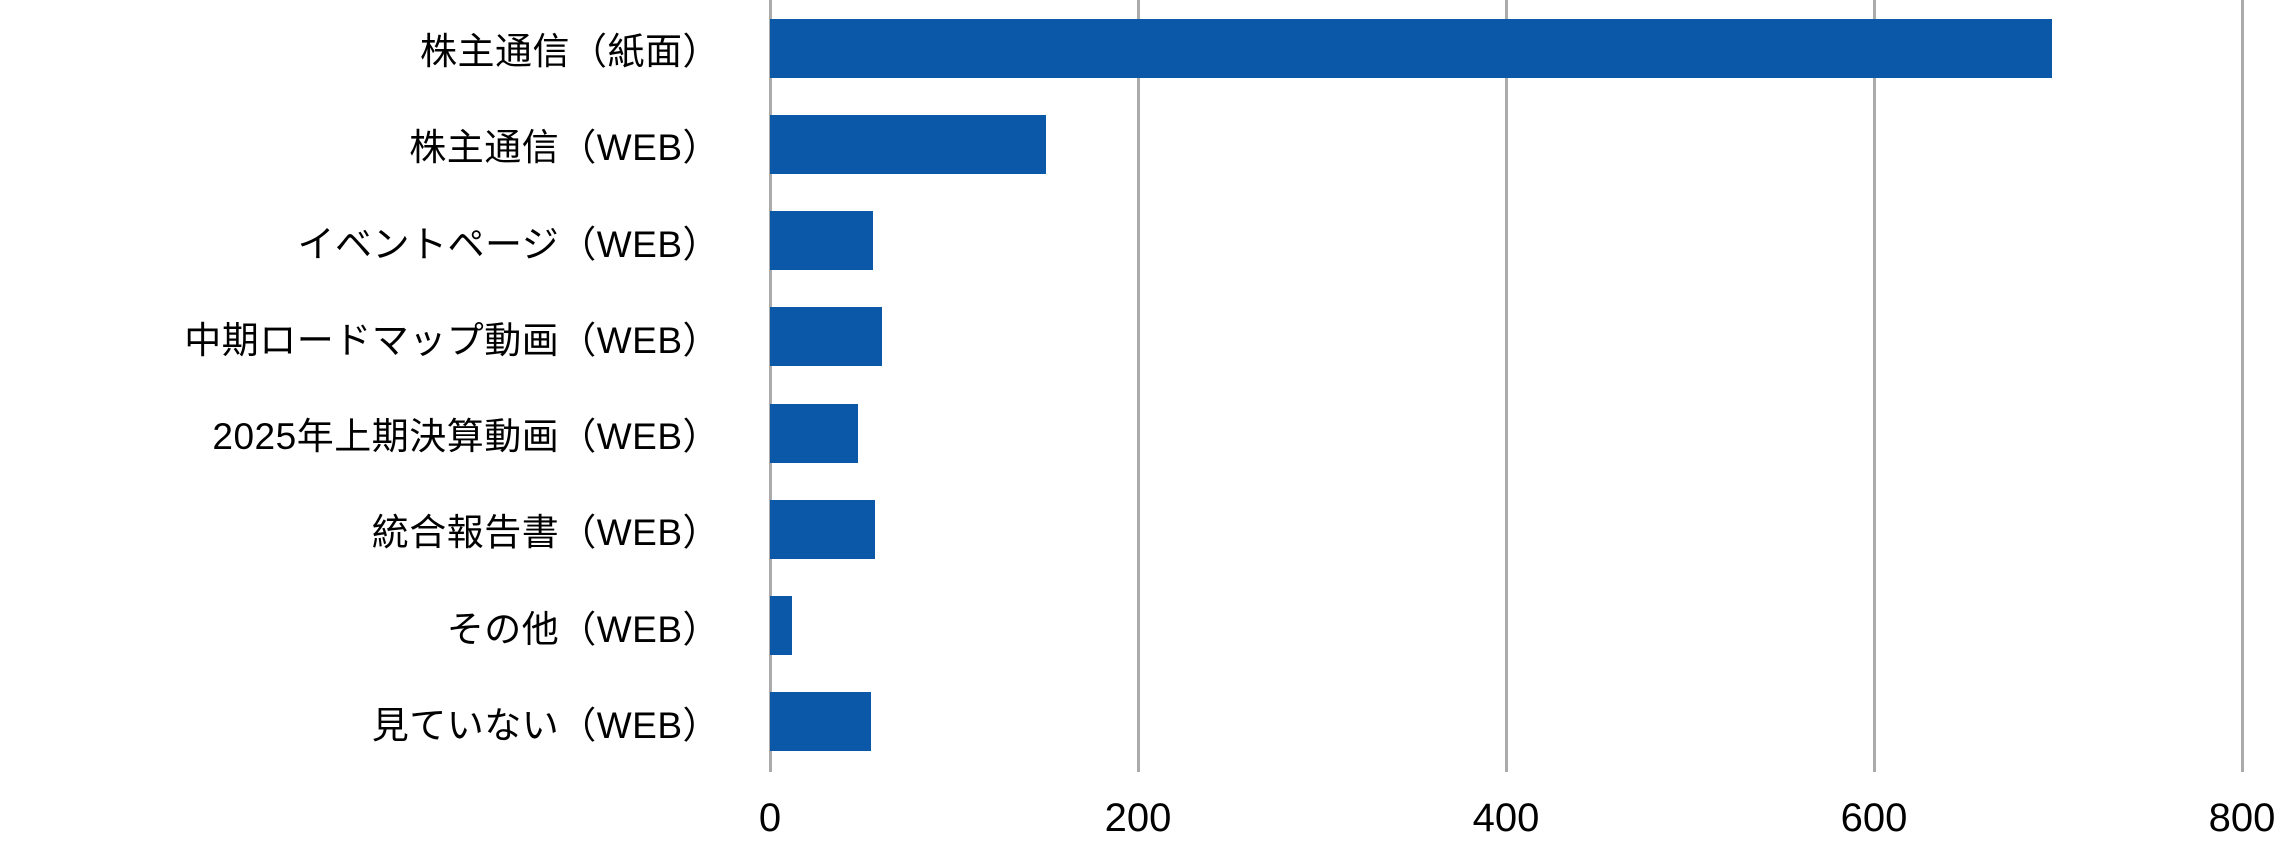 This screenshot has width=2284, height=842. I want to click on x-tick-label: 400, so click(1506, 818).